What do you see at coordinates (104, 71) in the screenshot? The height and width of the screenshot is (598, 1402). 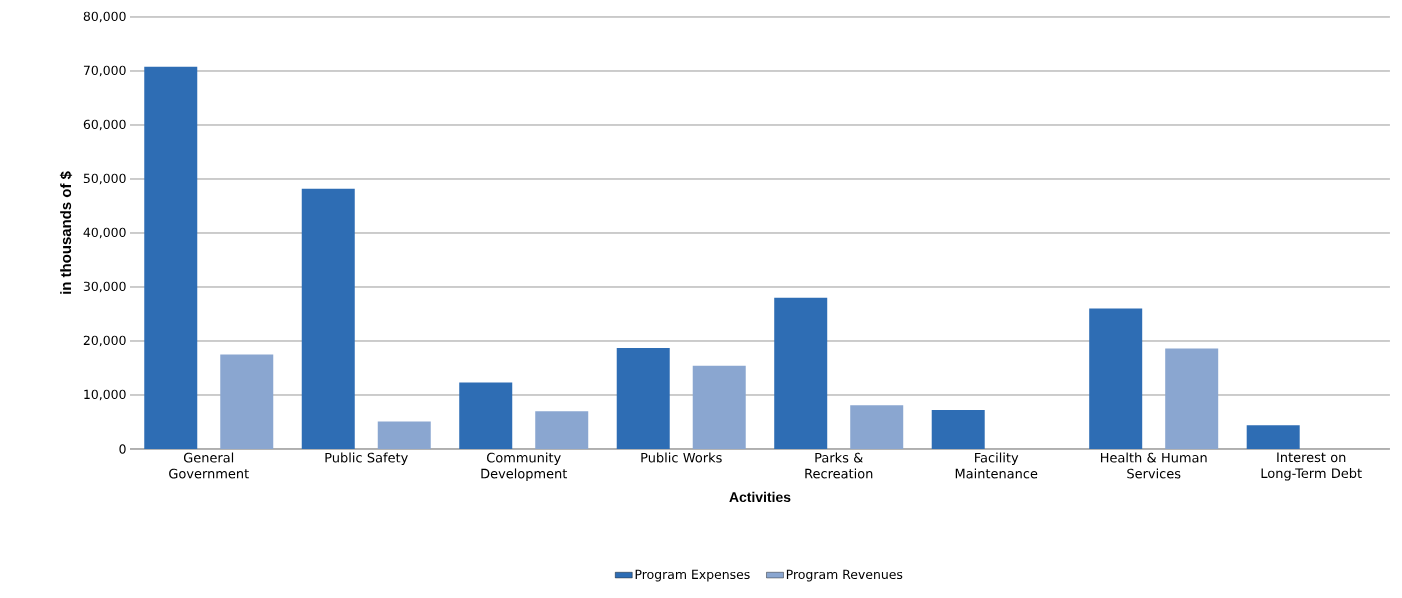 I see `y-tick-label: 70,000` at bounding box center [104, 71].